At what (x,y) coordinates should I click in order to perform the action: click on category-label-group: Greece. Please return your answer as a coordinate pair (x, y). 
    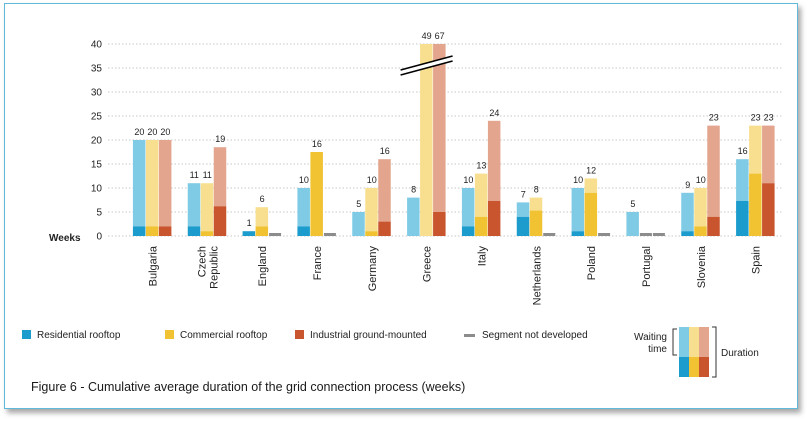
    Looking at the image, I should click on (428, 264).